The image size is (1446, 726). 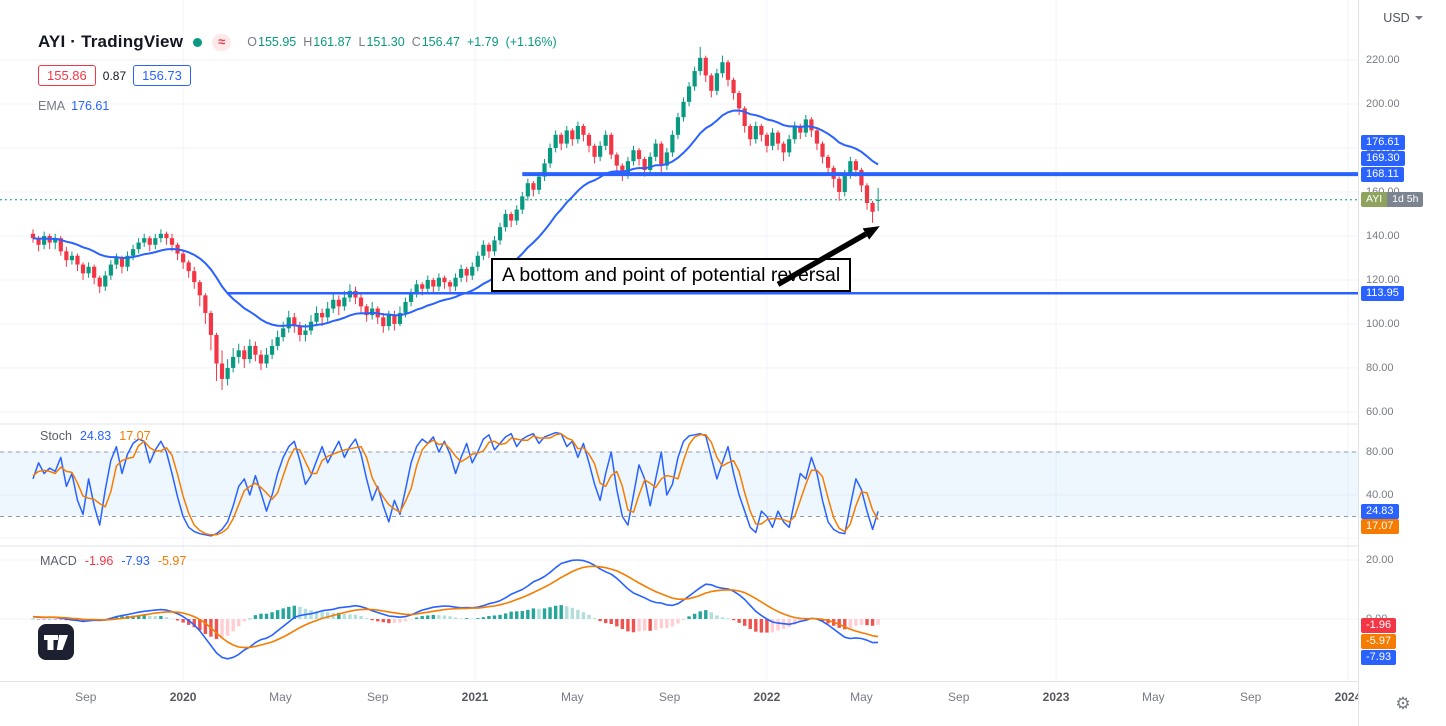 I want to click on stoch-k-value: 24.83, so click(x=95, y=436).